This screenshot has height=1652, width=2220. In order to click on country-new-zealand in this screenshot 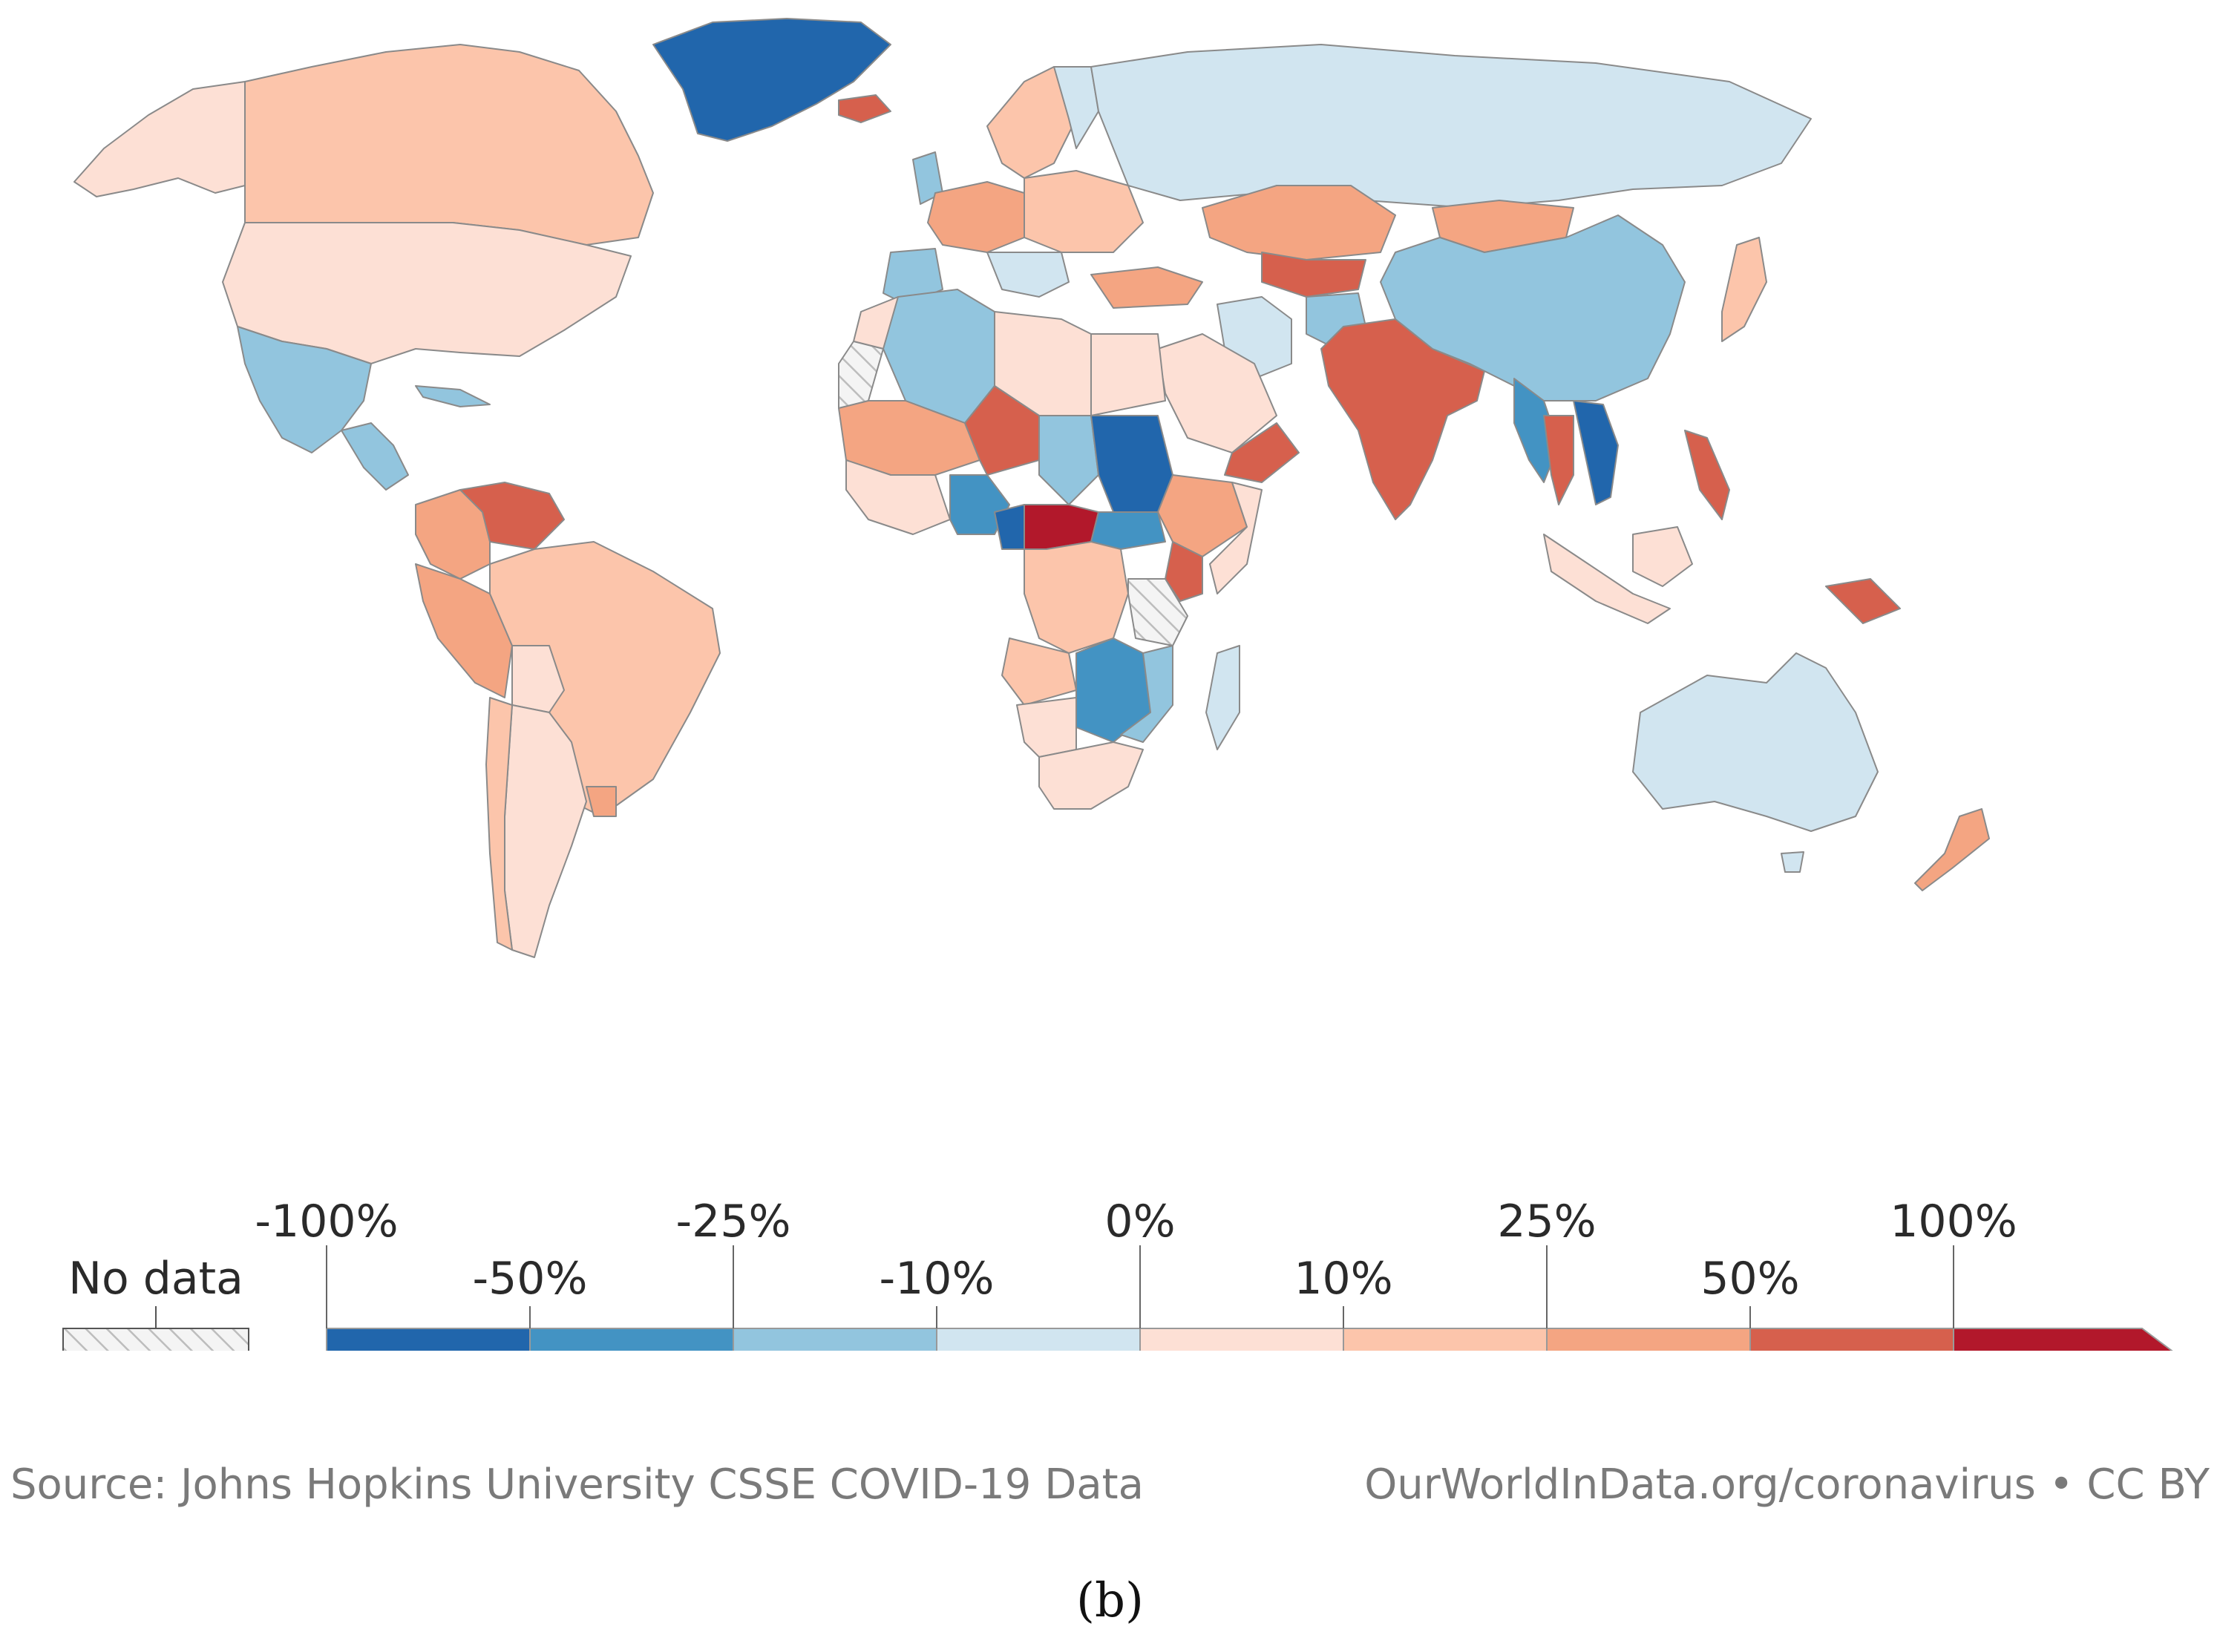, I will do `click(1952, 849)`.